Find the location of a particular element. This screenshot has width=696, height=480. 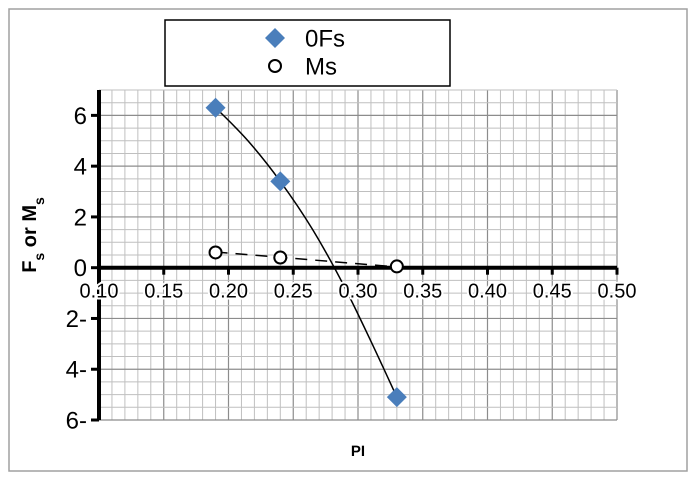

y-tick-label: 0 is located at coordinates (80, 268).